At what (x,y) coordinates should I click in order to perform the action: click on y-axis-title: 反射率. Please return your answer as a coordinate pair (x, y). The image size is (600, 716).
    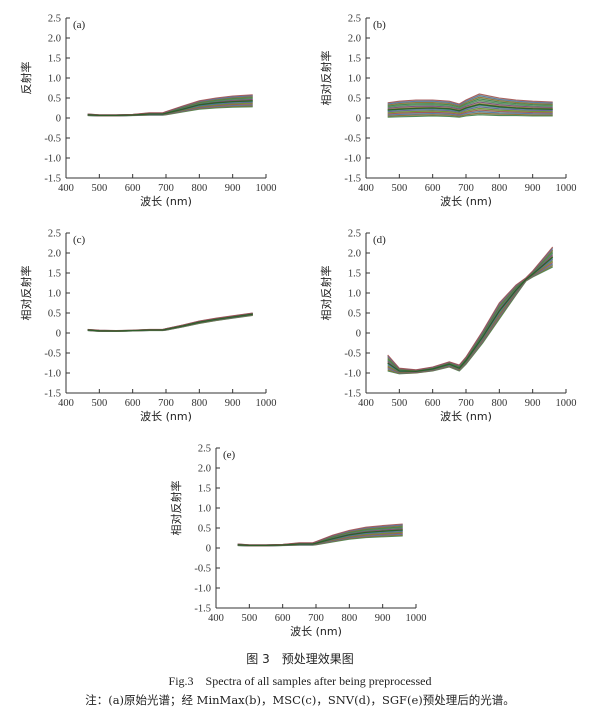
    Looking at the image, I should click on (26, 78).